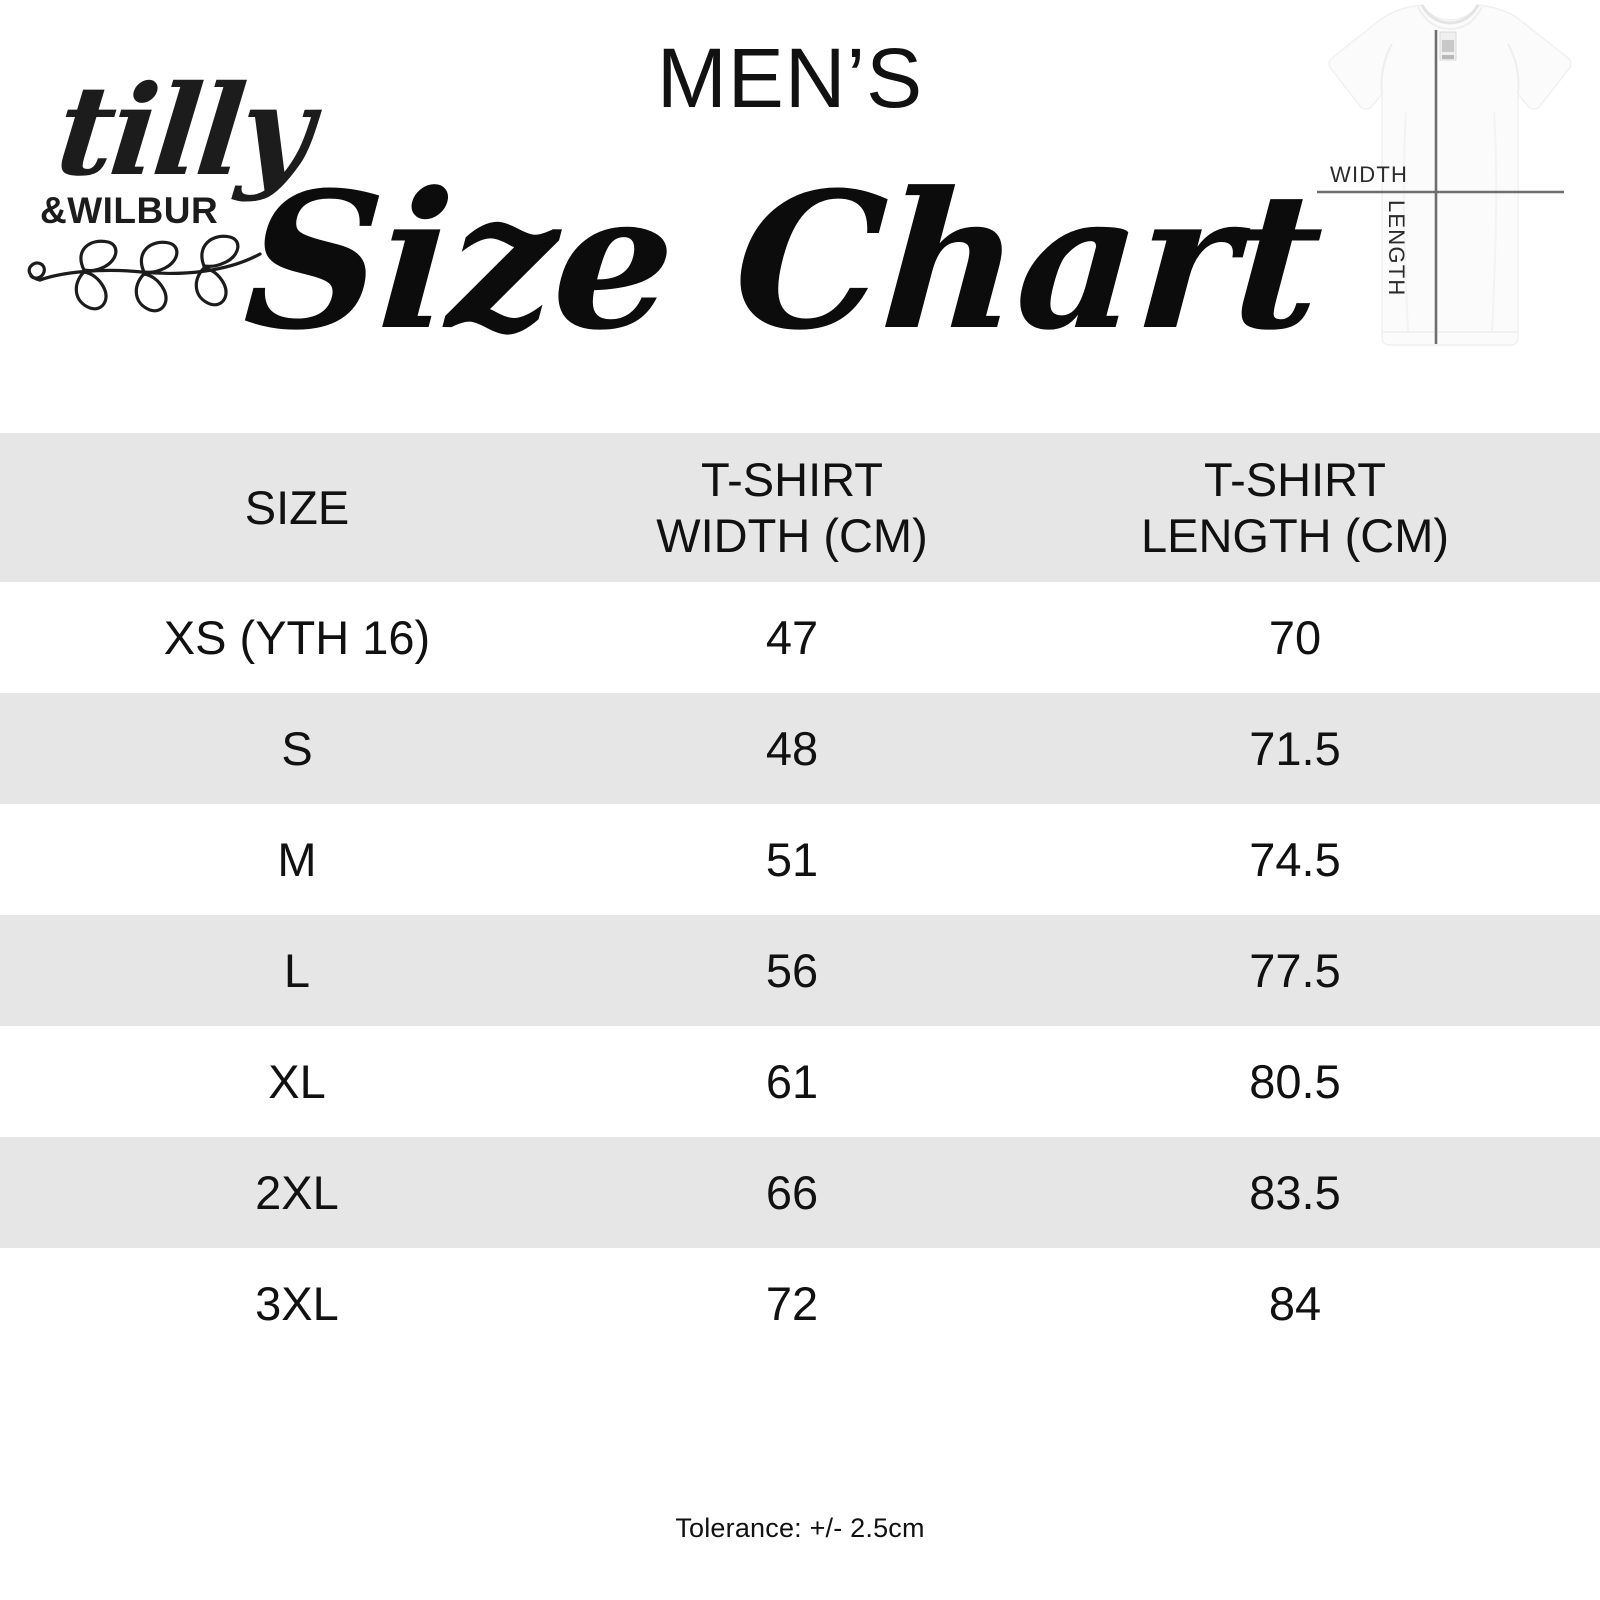  Describe the element at coordinates (1295, 970) in the screenshot. I see `cell-length: 77.5` at that location.